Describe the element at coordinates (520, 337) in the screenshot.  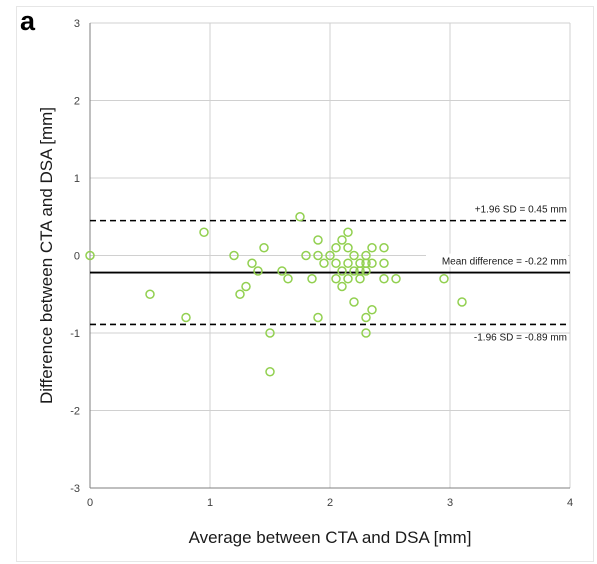
I see `lower_limit-label: -1.96 SD = -0.89 mm` at that location.